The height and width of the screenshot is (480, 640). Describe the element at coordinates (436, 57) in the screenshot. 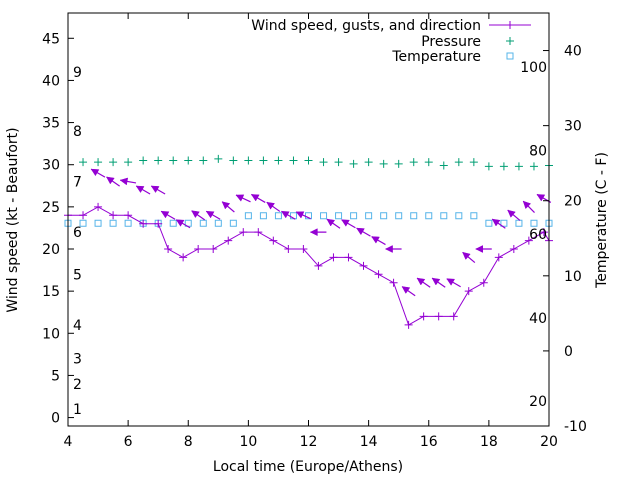

I see `legend-label-temperature: Temperature` at that location.